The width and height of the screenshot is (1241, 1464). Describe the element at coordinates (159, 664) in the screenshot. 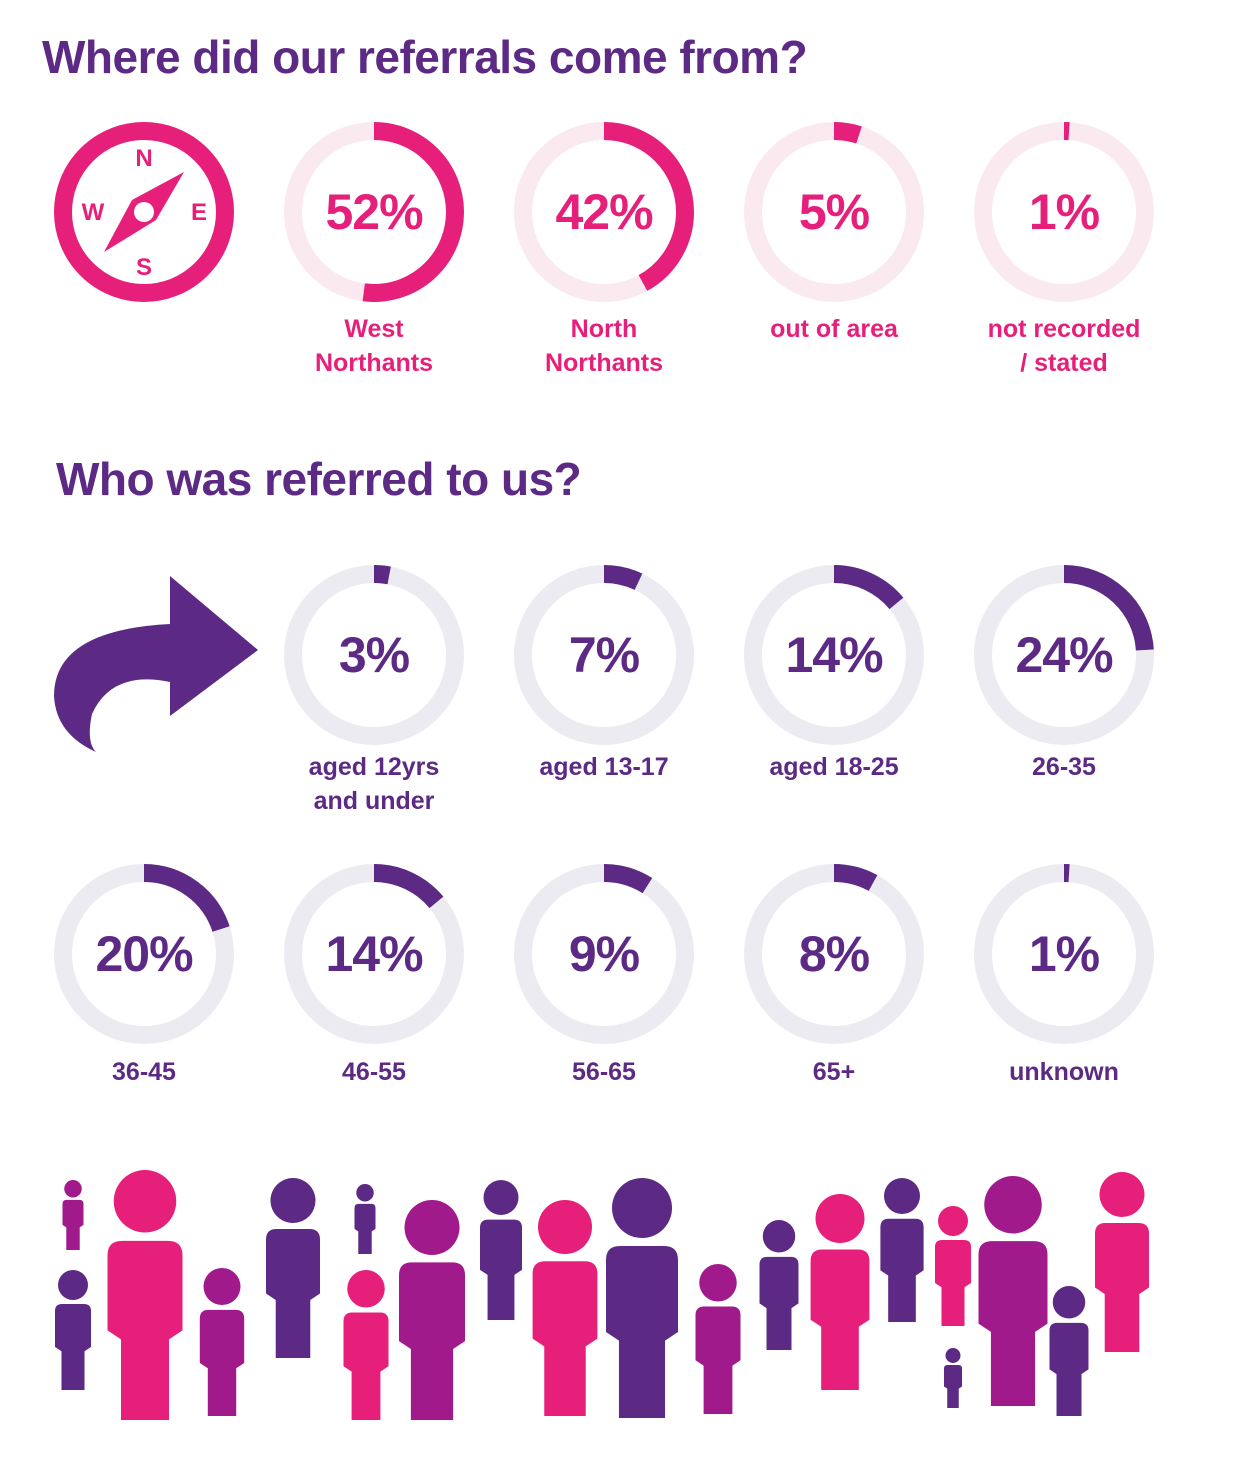

I see `curved-arrow-icon` at that location.